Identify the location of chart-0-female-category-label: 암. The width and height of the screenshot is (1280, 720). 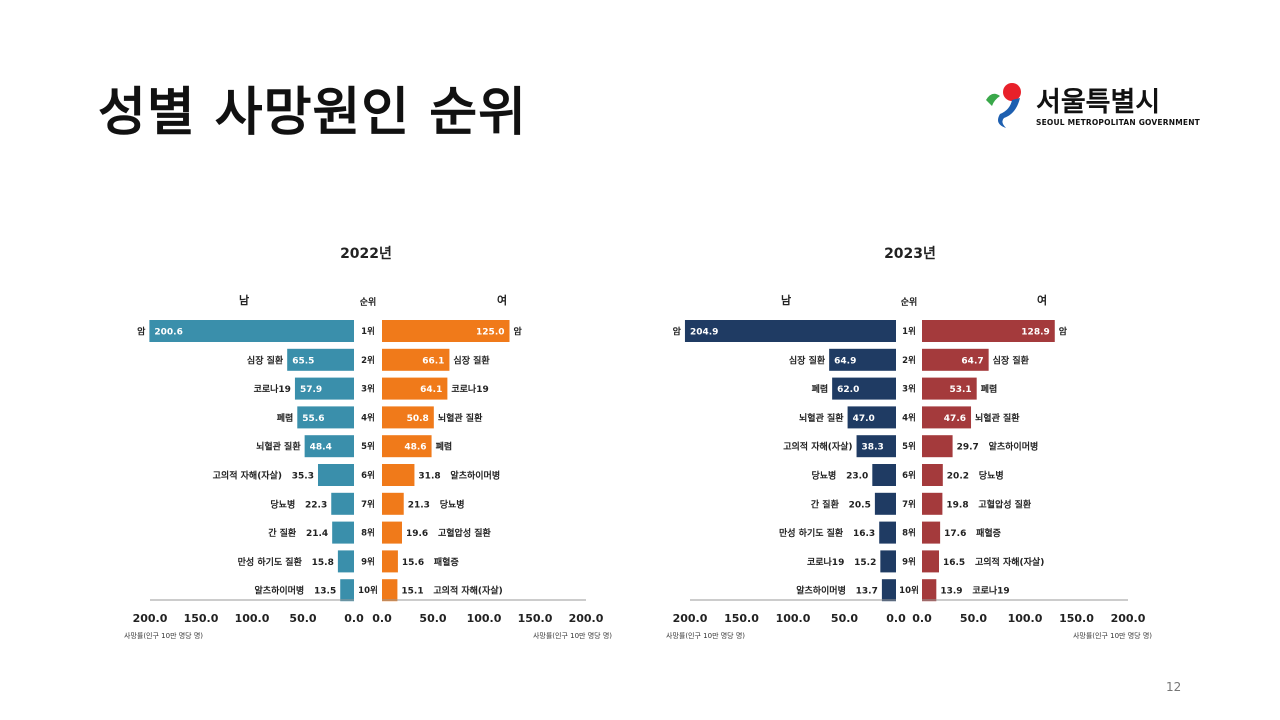
(518, 332).